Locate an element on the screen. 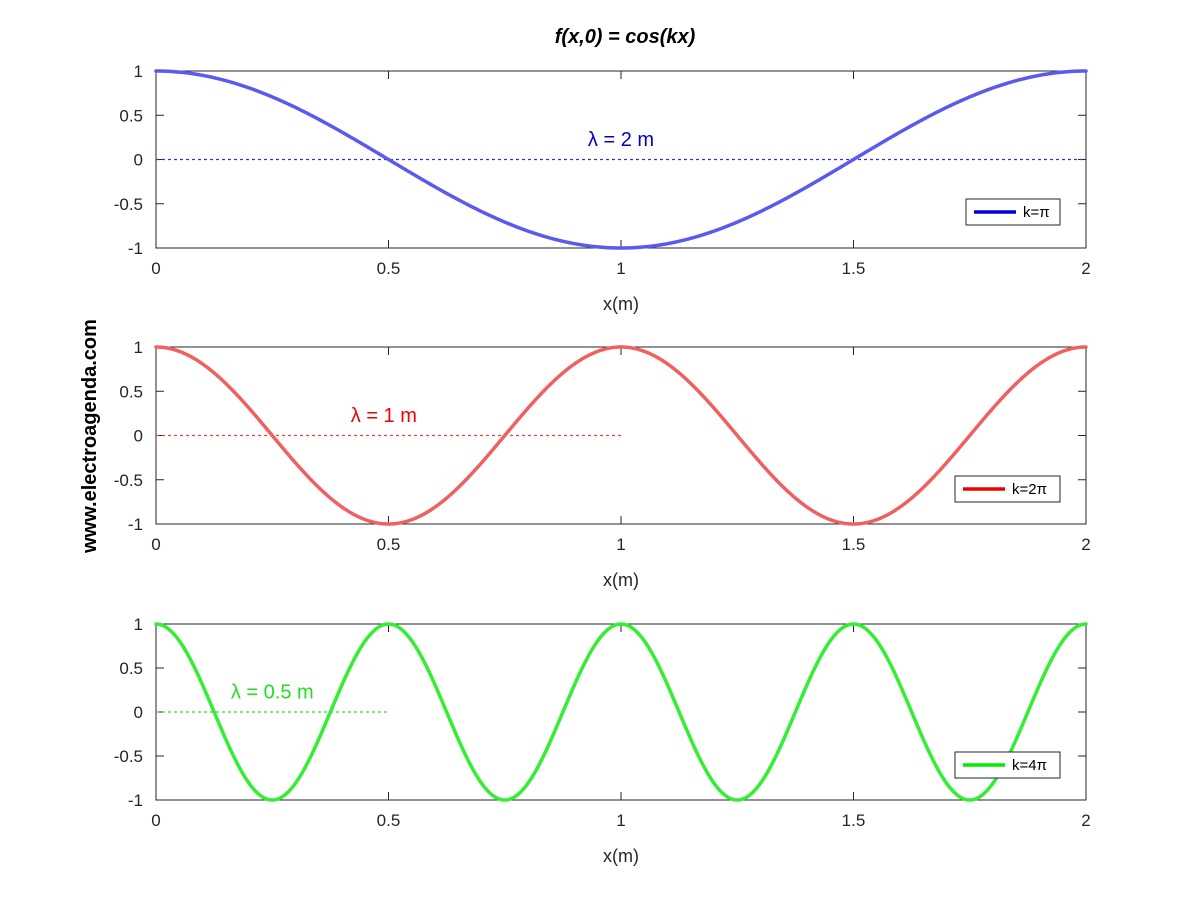 The height and width of the screenshot is (900, 1200). legend-entry: k=2π is located at coordinates (1029, 489).